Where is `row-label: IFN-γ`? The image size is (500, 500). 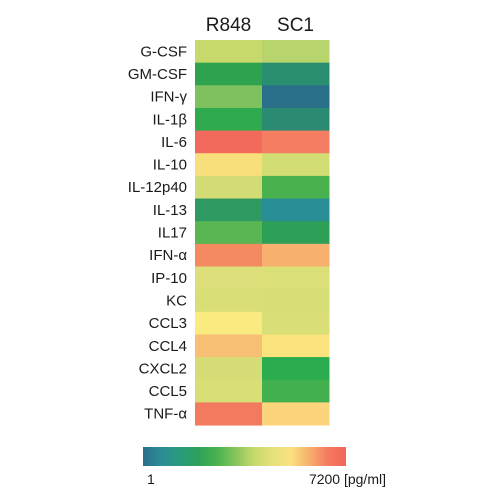
row-label: IFN-γ is located at coordinates (168, 97).